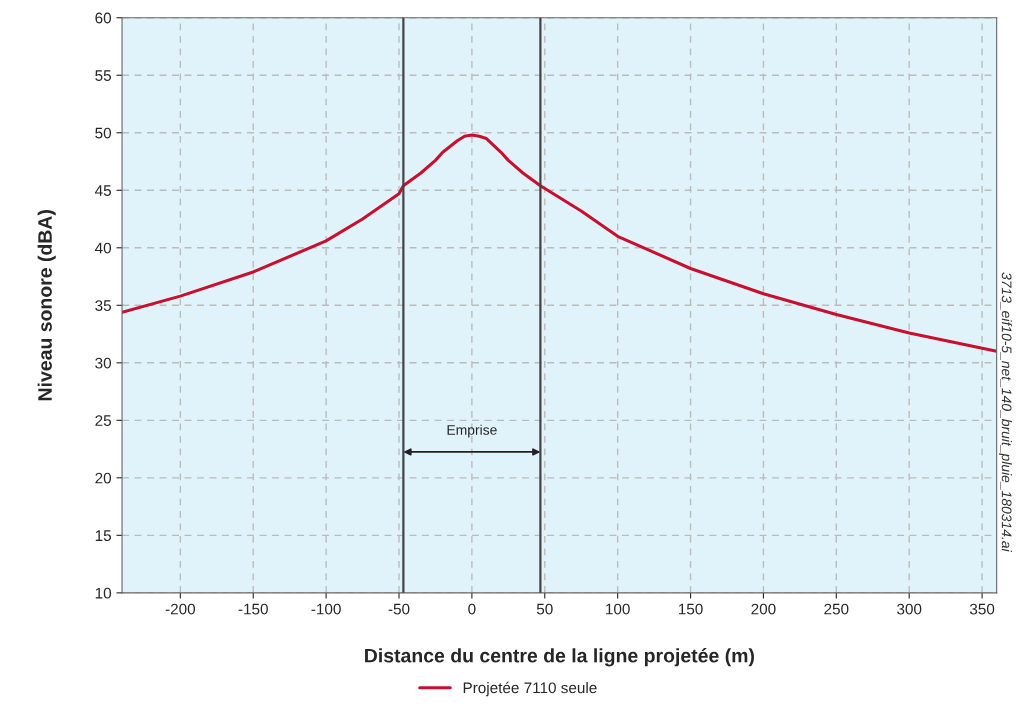 The height and width of the screenshot is (710, 1017). Describe the element at coordinates (763, 609) in the screenshot. I see `x-tick-label: 200` at that location.